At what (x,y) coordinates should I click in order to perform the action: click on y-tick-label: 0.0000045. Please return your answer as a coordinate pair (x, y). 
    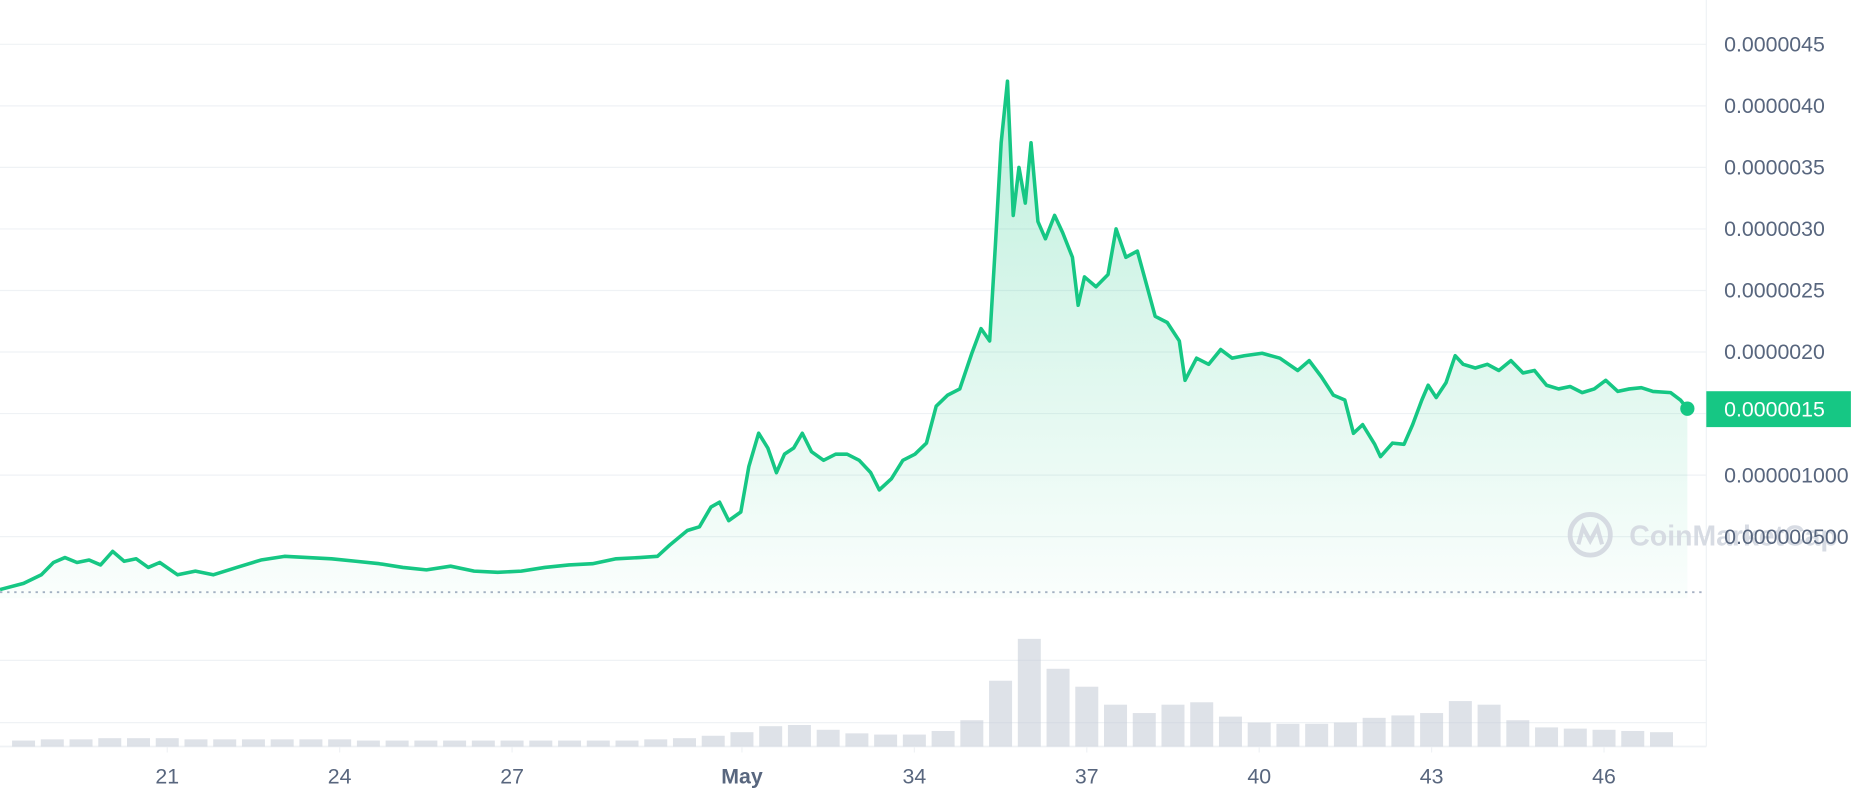
    Looking at the image, I should click on (1774, 44).